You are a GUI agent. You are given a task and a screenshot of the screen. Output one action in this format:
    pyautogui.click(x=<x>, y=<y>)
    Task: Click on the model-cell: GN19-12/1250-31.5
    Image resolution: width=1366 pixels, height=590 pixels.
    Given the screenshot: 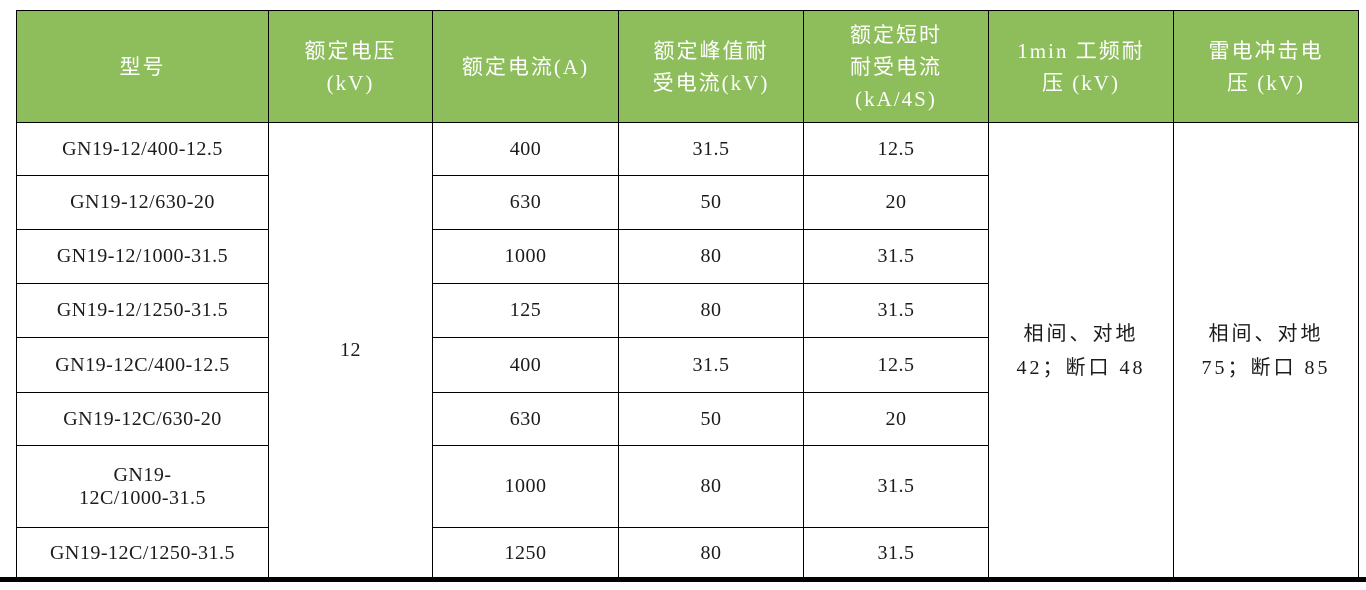 What is the action you would take?
    pyautogui.click(x=142, y=310)
    